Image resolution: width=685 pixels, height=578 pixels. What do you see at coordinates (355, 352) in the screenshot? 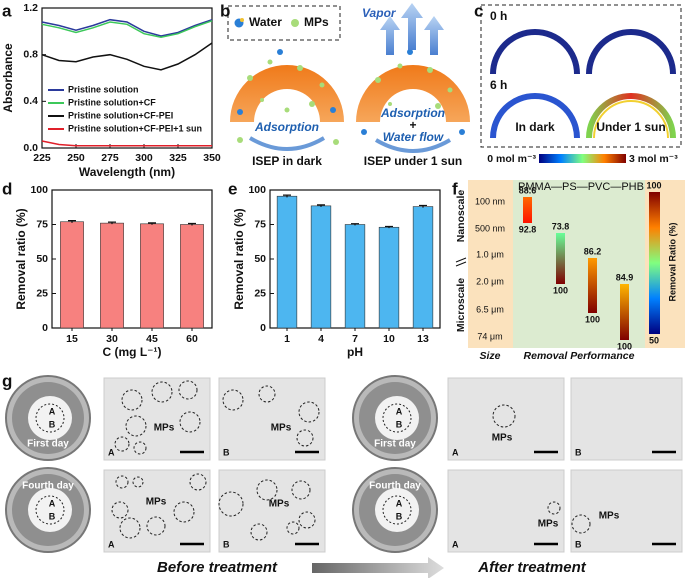
I see `x-axis-label: pH` at bounding box center [355, 352].